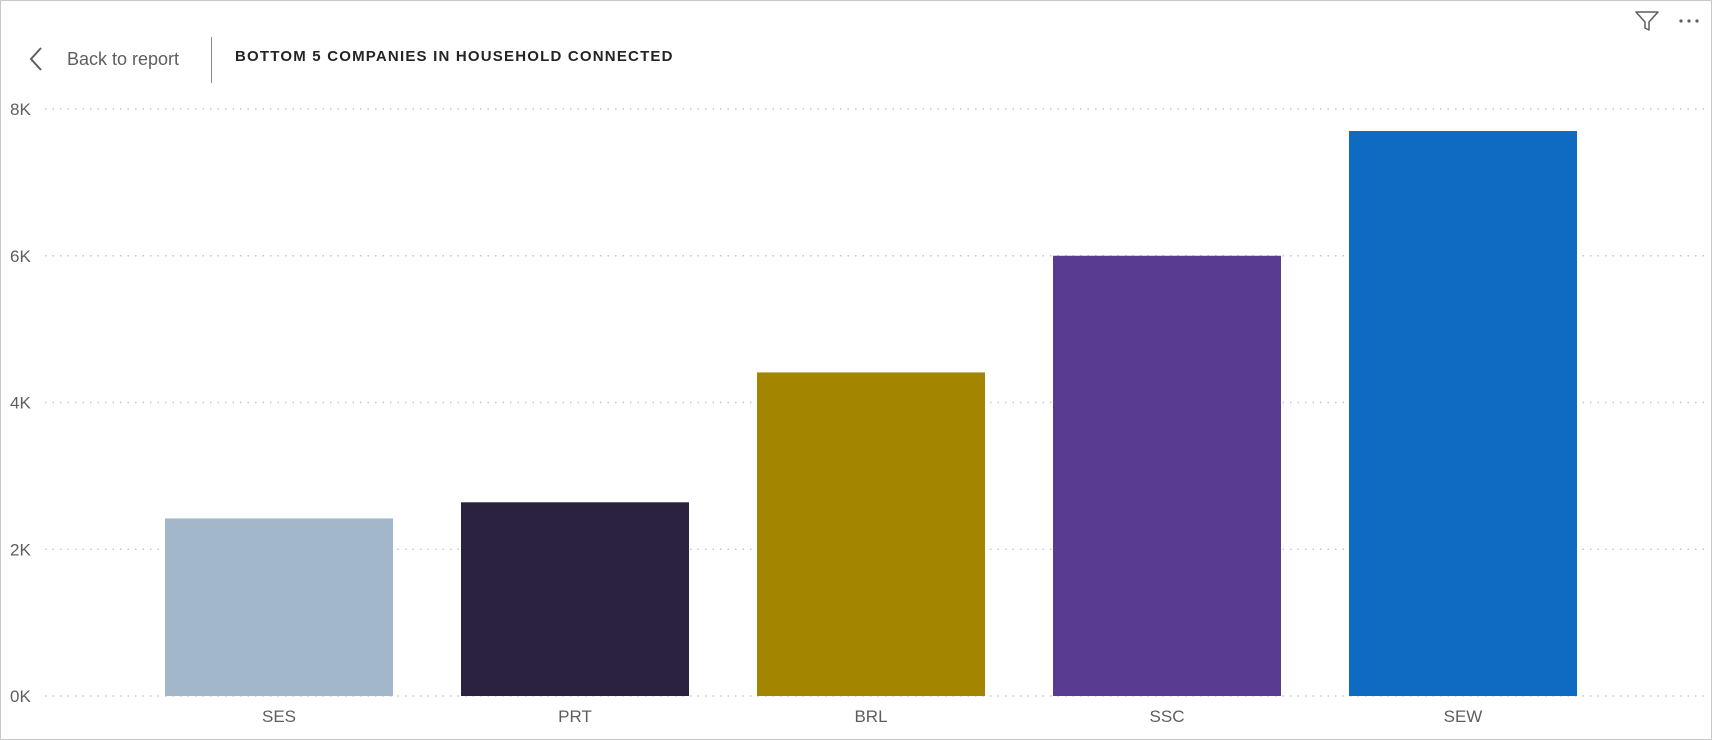  What do you see at coordinates (1668, 21) in the screenshot?
I see `visual-header-icons` at bounding box center [1668, 21].